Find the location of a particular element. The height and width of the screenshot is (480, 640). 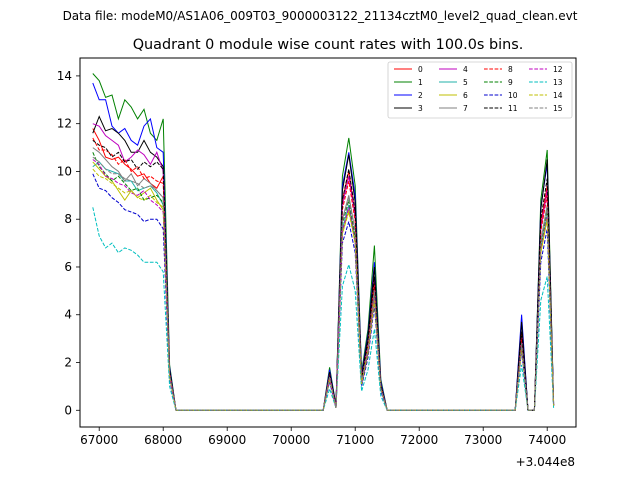

legend-label-2: 2 is located at coordinates (420, 95).